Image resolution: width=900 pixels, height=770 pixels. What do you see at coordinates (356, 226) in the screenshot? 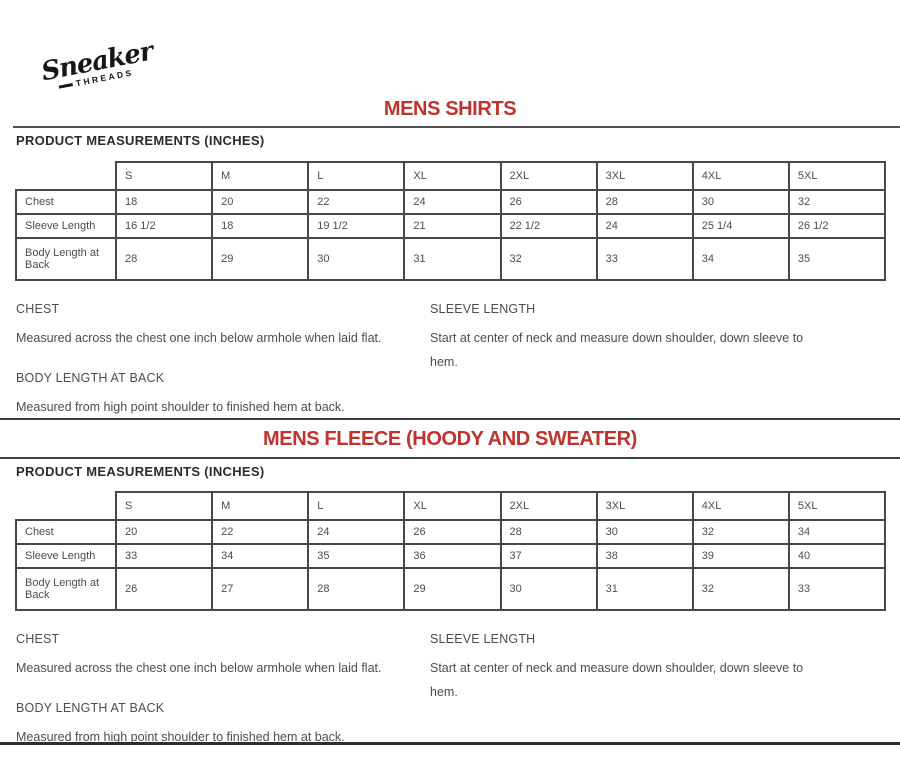
I see `measurement-value: 19 1/2` at bounding box center [356, 226].